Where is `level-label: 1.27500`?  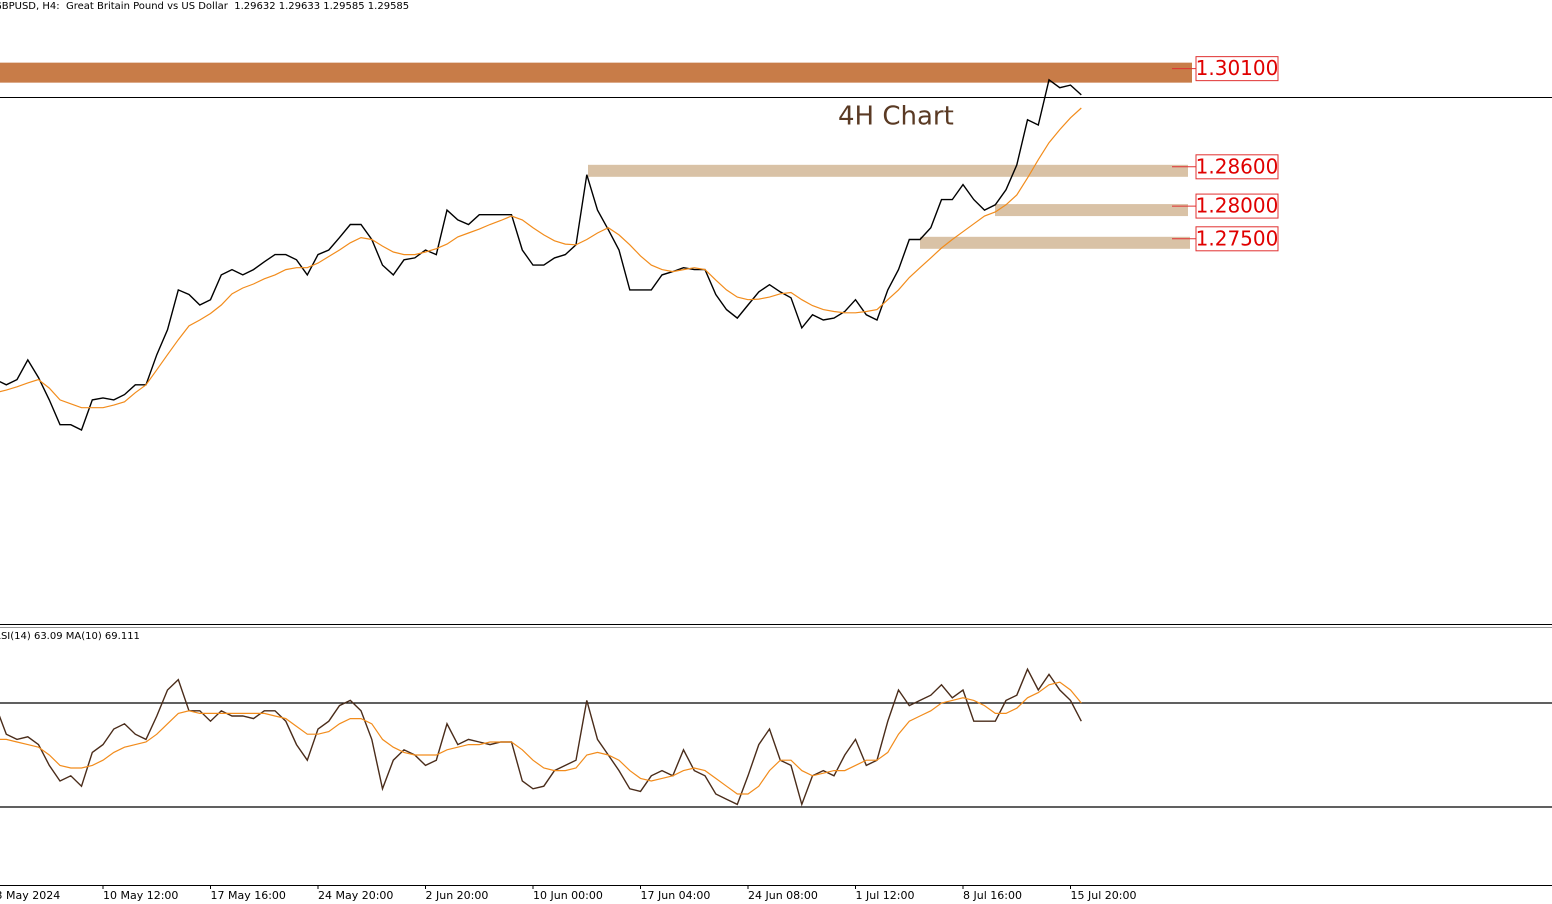
level-label: 1.27500 is located at coordinates (1237, 238).